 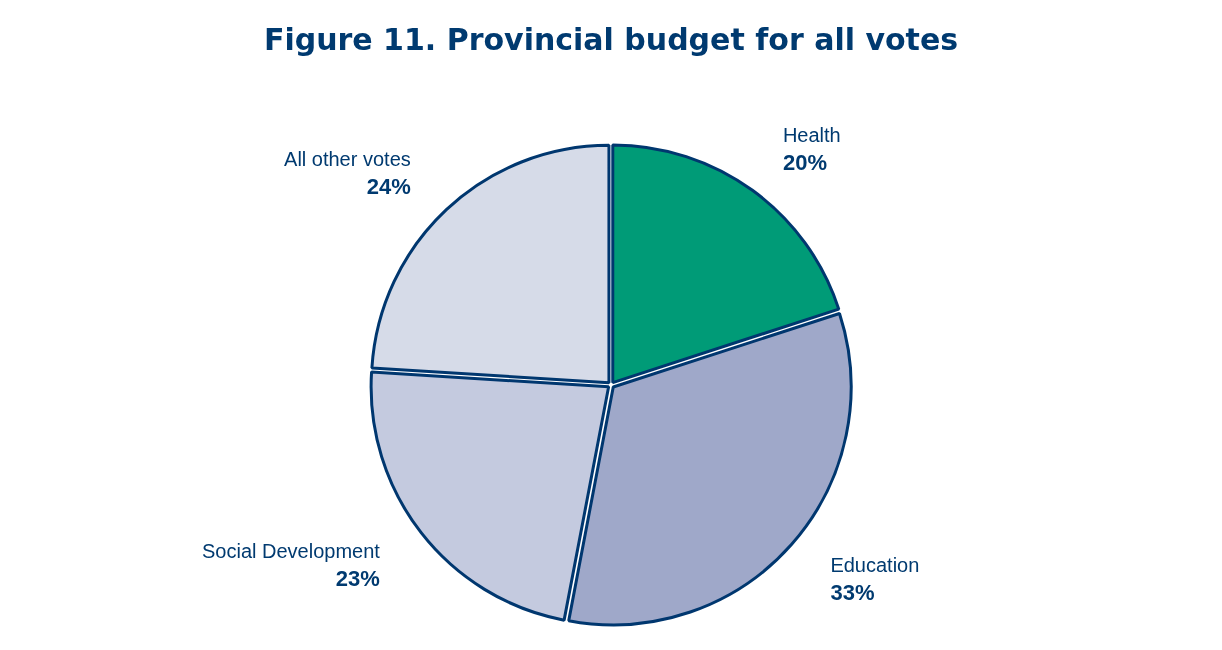 What do you see at coordinates (347, 158) in the screenshot?
I see `slice-label: All other votes` at bounding box center [347, 158].